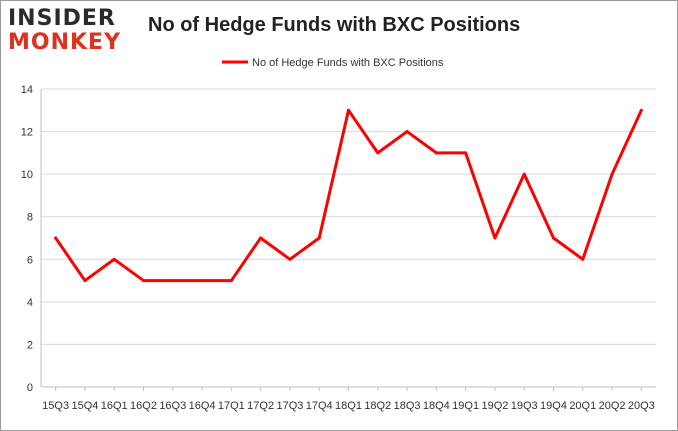 The height and width of the screenshot is (431, 678). I want to click on legend: No of Hedge Funds with BXC Positions, so click(333, 63).